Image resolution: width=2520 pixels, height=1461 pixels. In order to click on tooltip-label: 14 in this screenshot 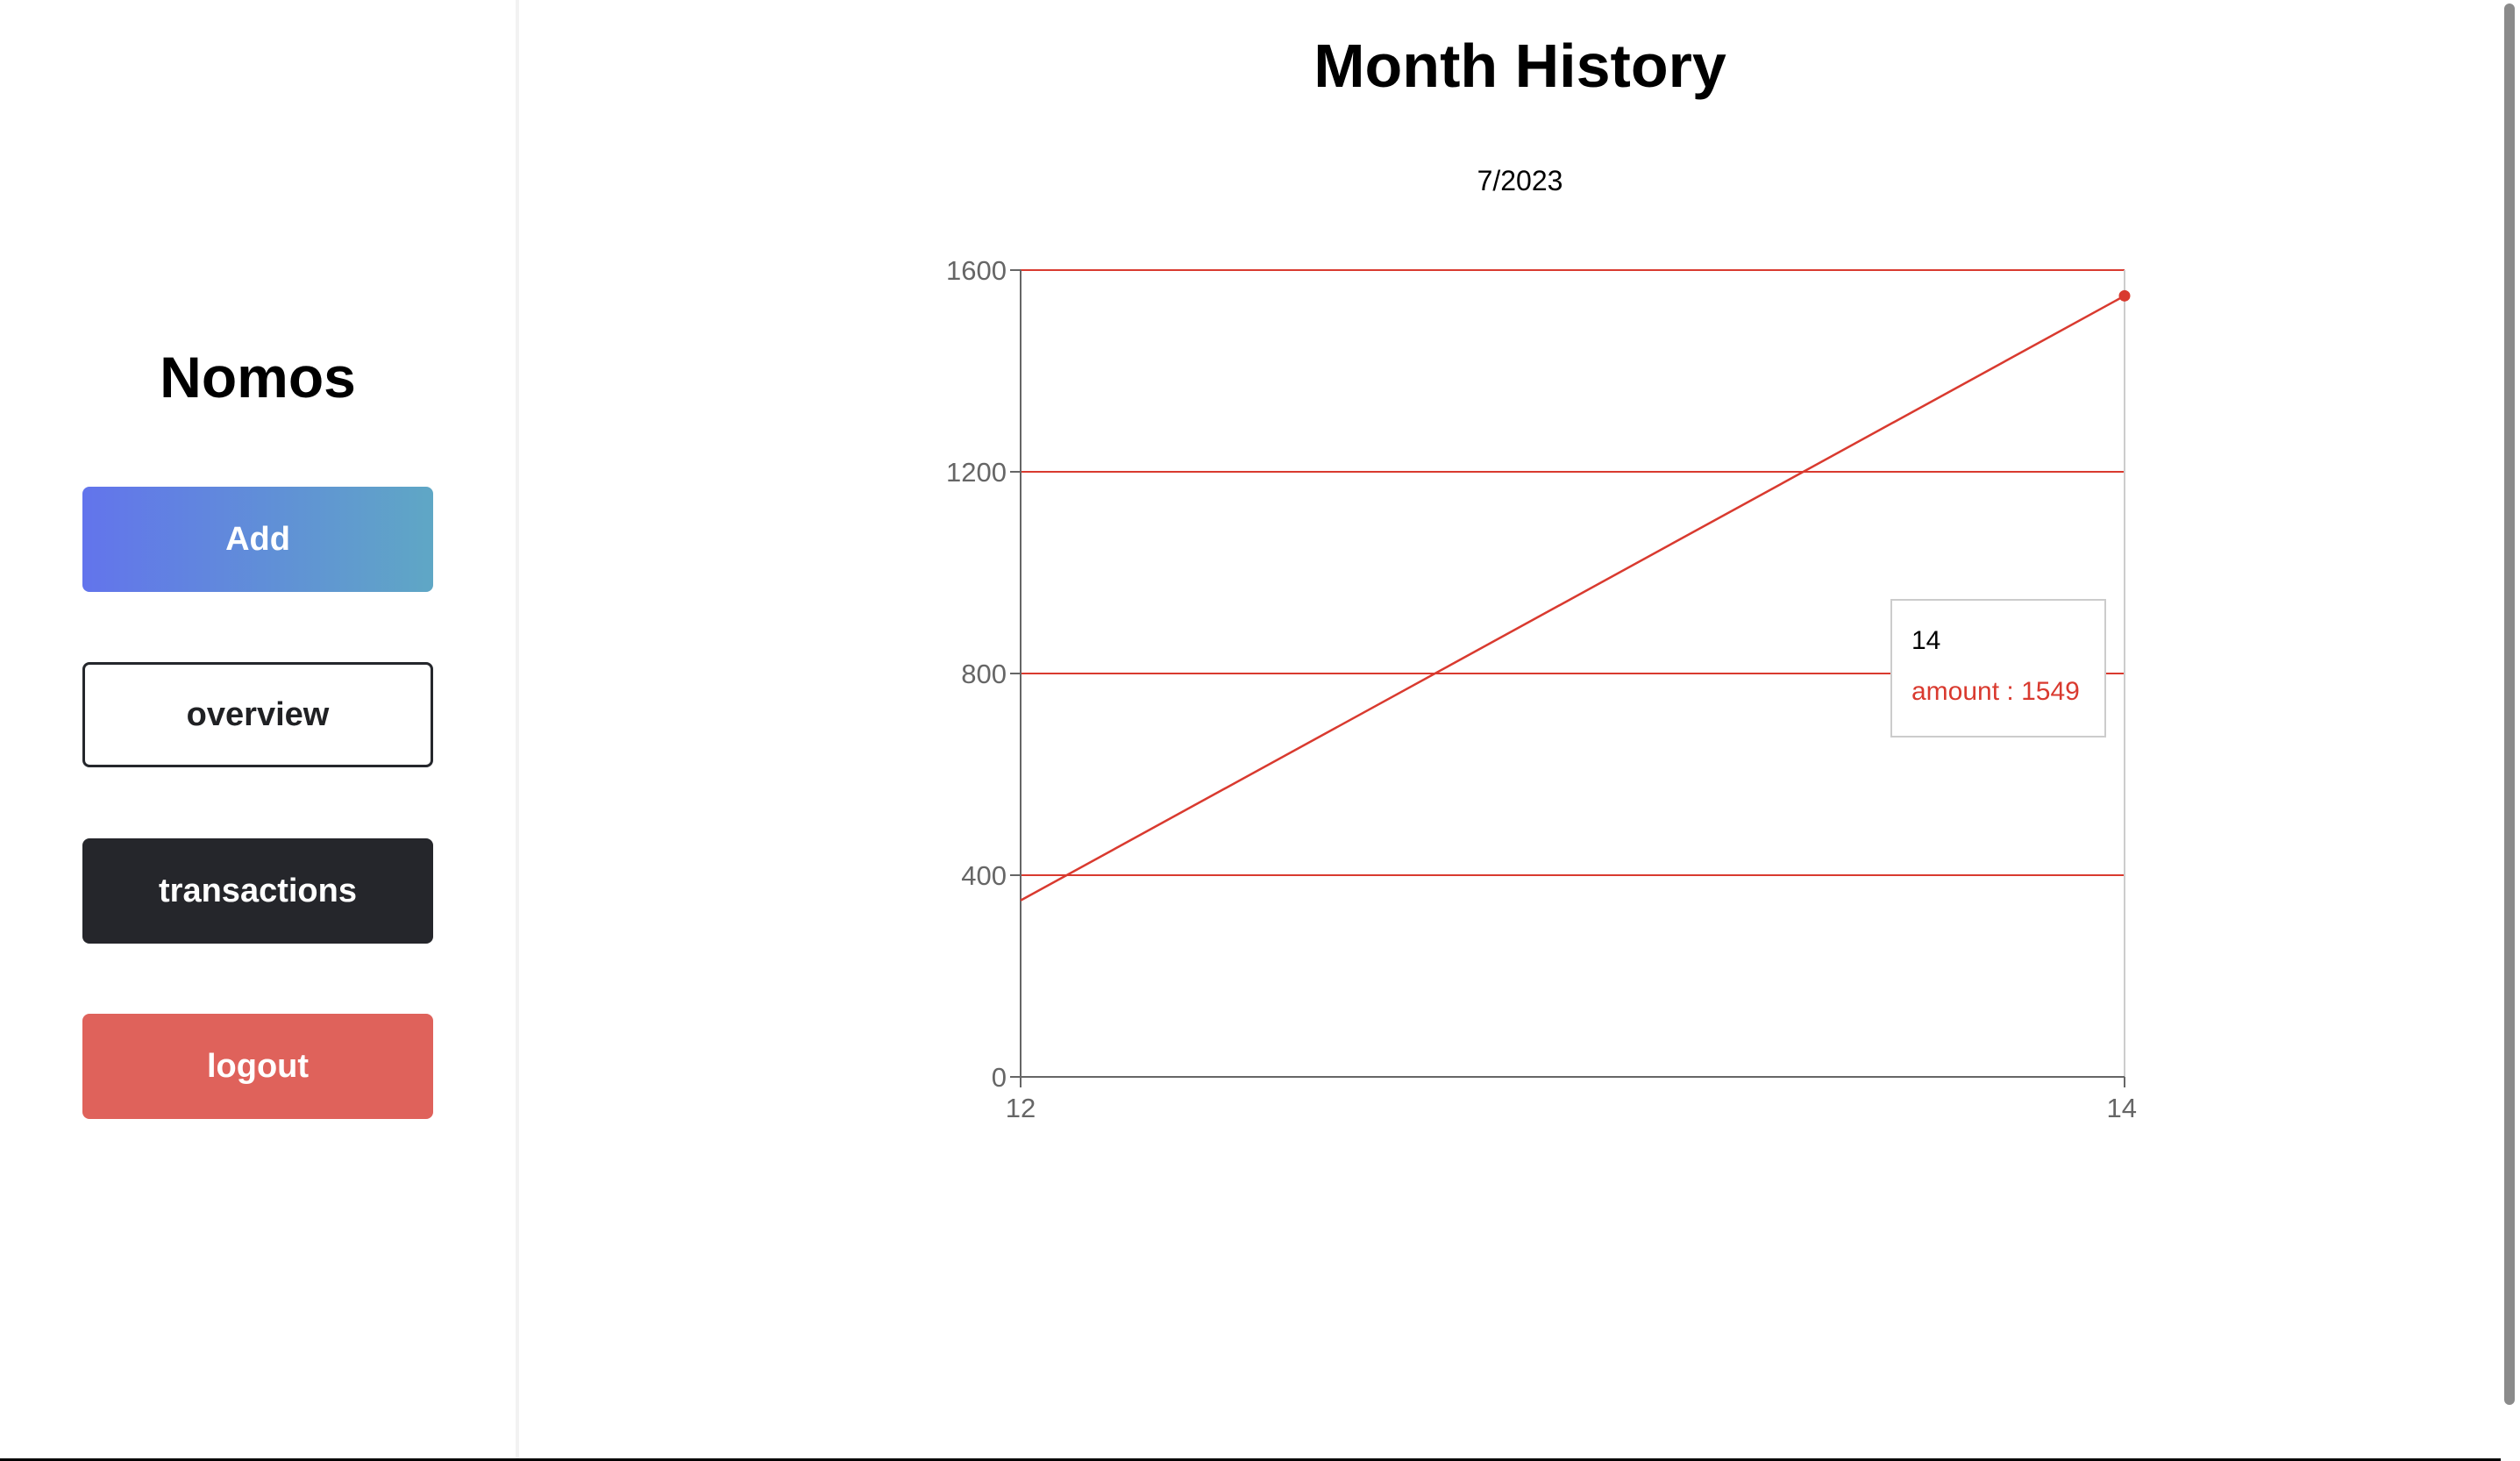, I will do `click(1926, 640)`.